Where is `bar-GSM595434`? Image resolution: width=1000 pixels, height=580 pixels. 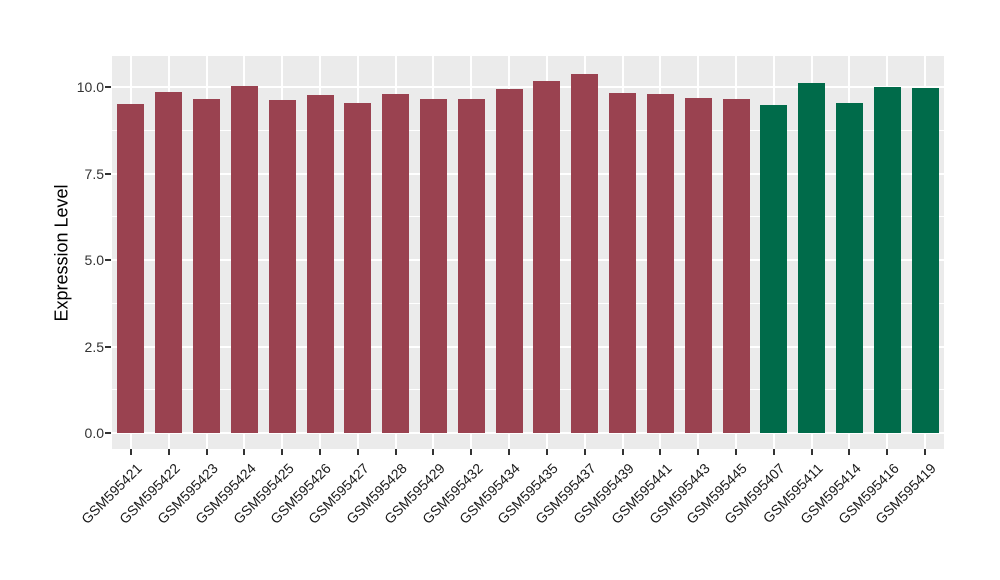
bar-GSM595434 is located at coordinates (509, 261).